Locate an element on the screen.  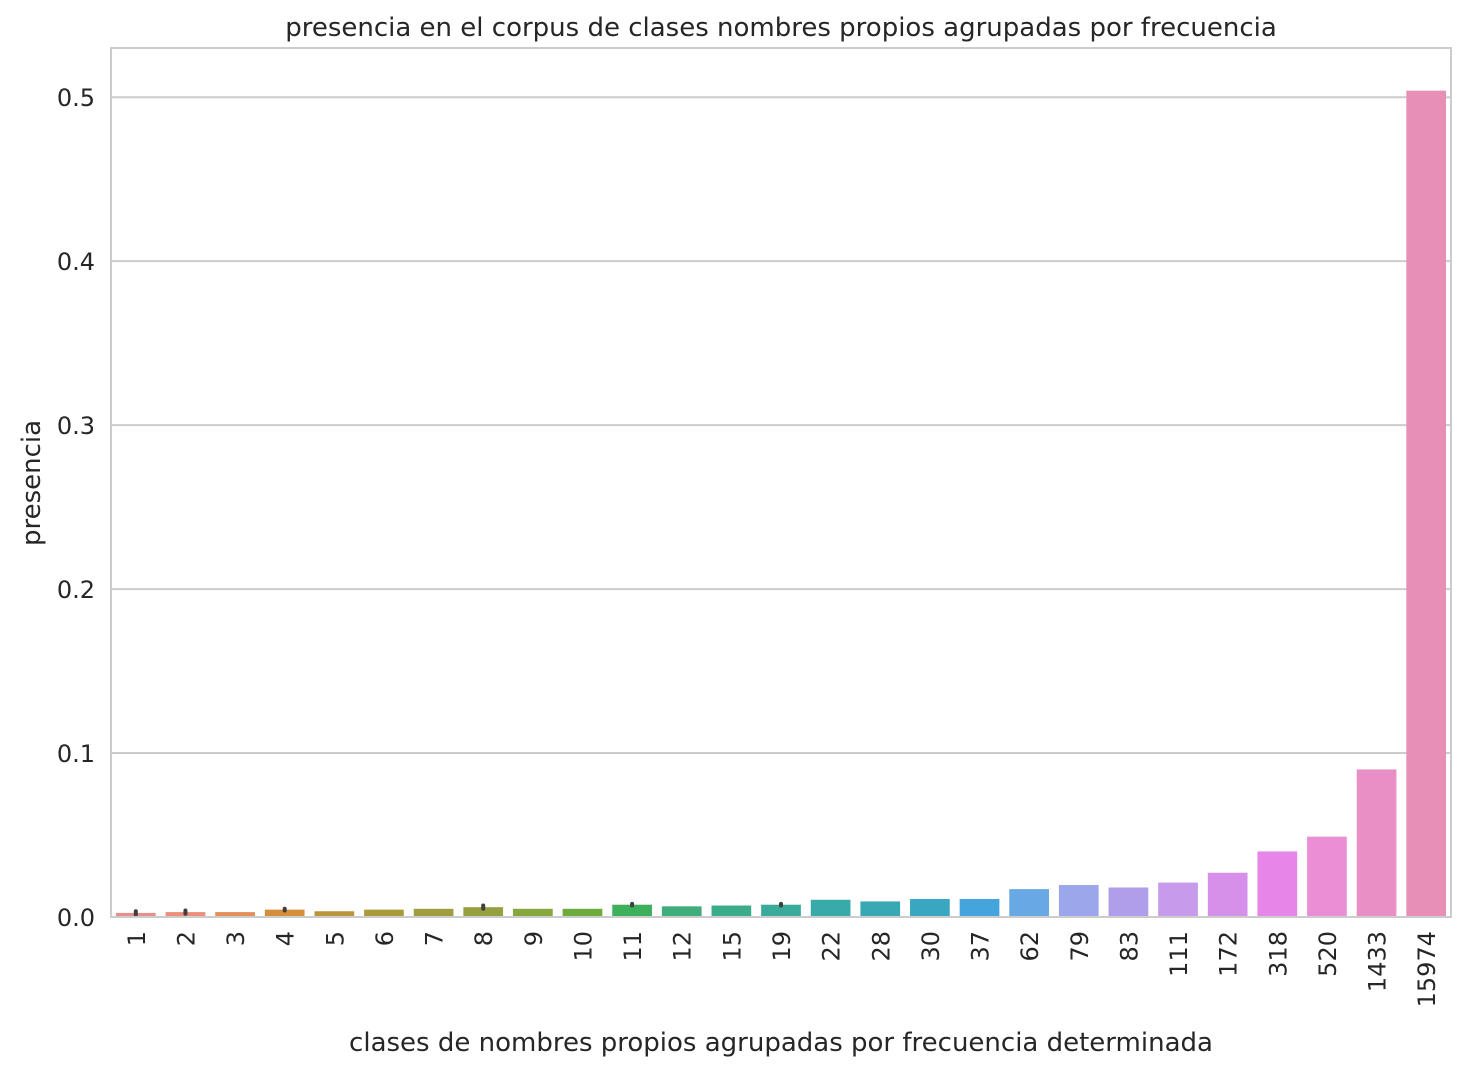
x-tick-label: 83 is located at coordinates (1129, 946).